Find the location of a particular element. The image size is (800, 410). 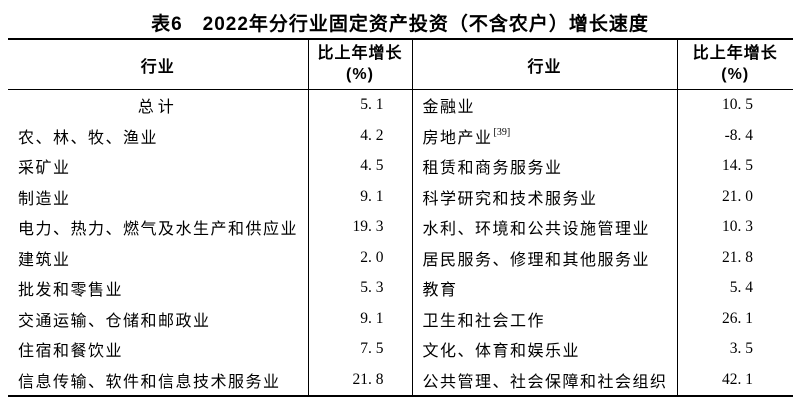

table-row: 交通运输、仓储和邮政业 9. 1 卫生和社会工作 26. 1 is located at coordinates (400, 318).